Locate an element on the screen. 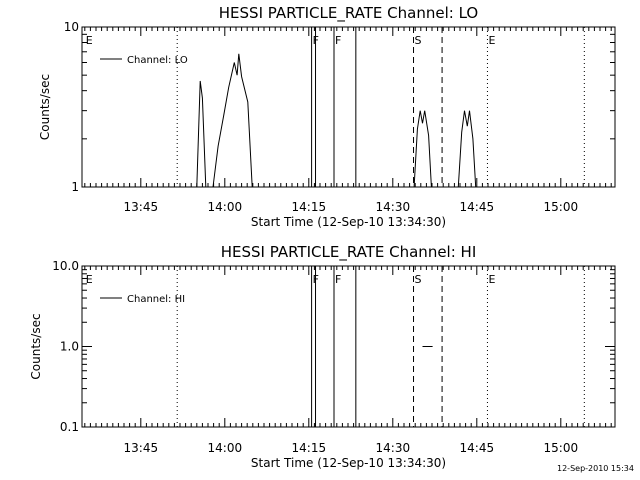 The image size is (640, 480). y-tick-label: 10.0 is located at coordinates (65, 266).